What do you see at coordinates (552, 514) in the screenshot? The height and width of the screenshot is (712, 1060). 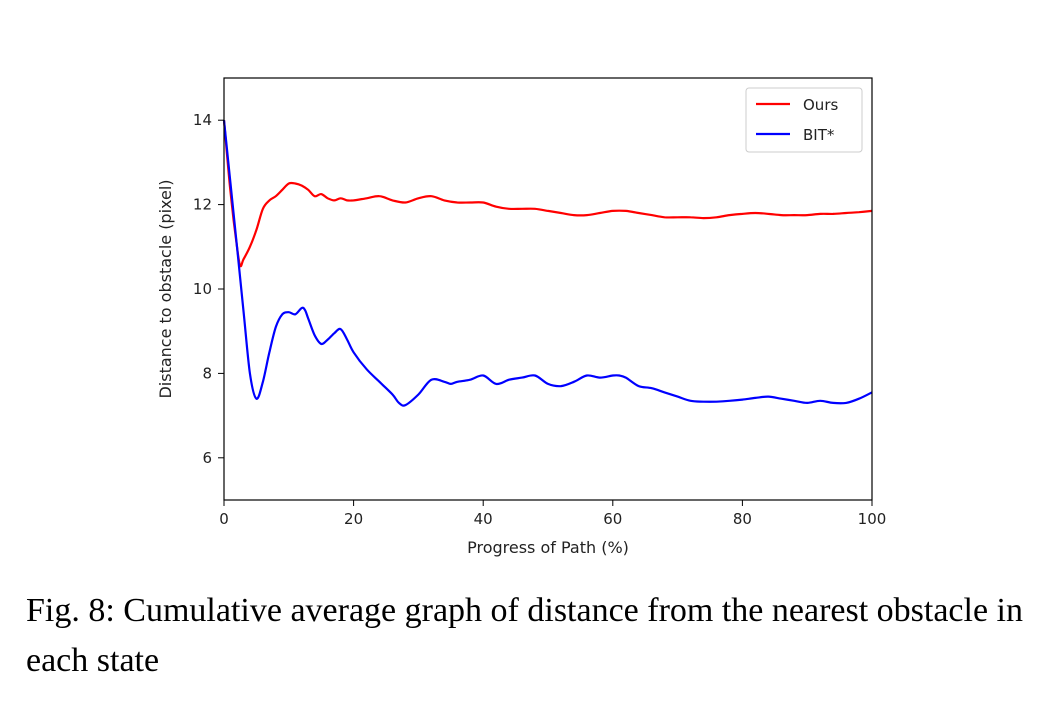 I see `x-axis-ticks: 0 20 40 60 80 100` at bounding box center [552, 514].